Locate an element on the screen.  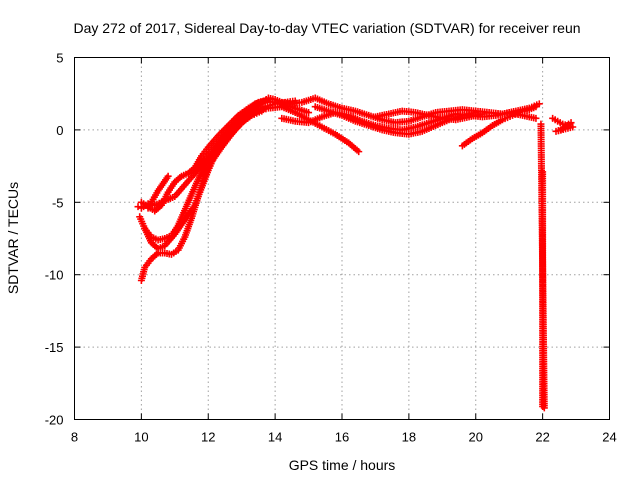
x-tick-label: 16 is located at coordinates (342, 437).